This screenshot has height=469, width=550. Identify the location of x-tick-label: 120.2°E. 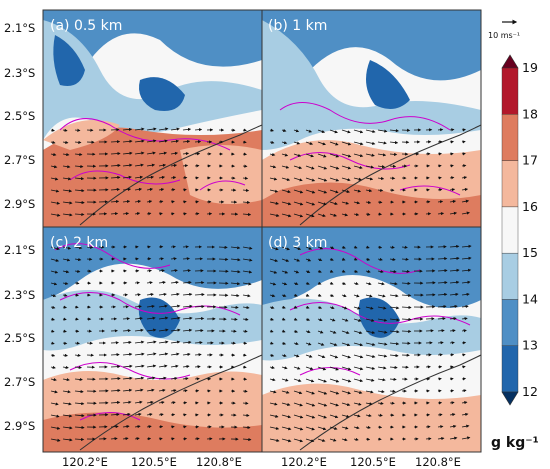
(304, 462).